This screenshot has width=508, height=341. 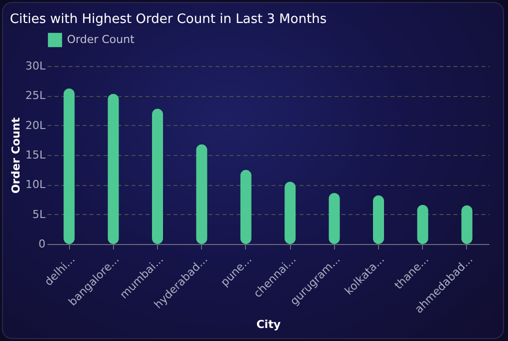 What do you see at coordinates (35, 95) in the screenshot?
I see `y-tick-label: 25L` at bounding box center [35, 95].